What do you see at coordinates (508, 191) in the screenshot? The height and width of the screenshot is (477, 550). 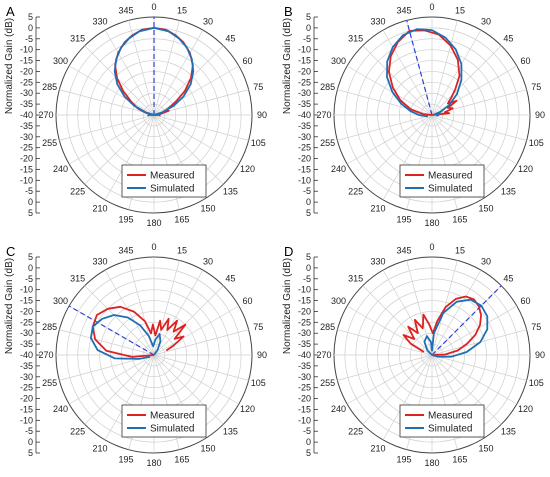 I see `angle-tick-label: 135` at bounding box center [508, 191].